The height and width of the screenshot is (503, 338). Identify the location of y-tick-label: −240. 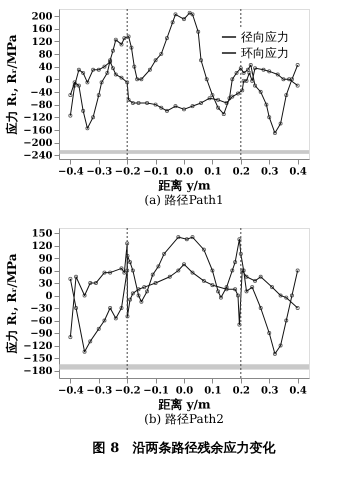
(38, 156).